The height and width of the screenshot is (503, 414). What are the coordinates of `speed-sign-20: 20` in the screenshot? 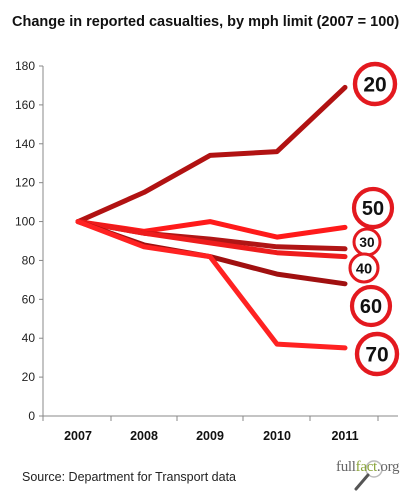 It's located at (375, 84).